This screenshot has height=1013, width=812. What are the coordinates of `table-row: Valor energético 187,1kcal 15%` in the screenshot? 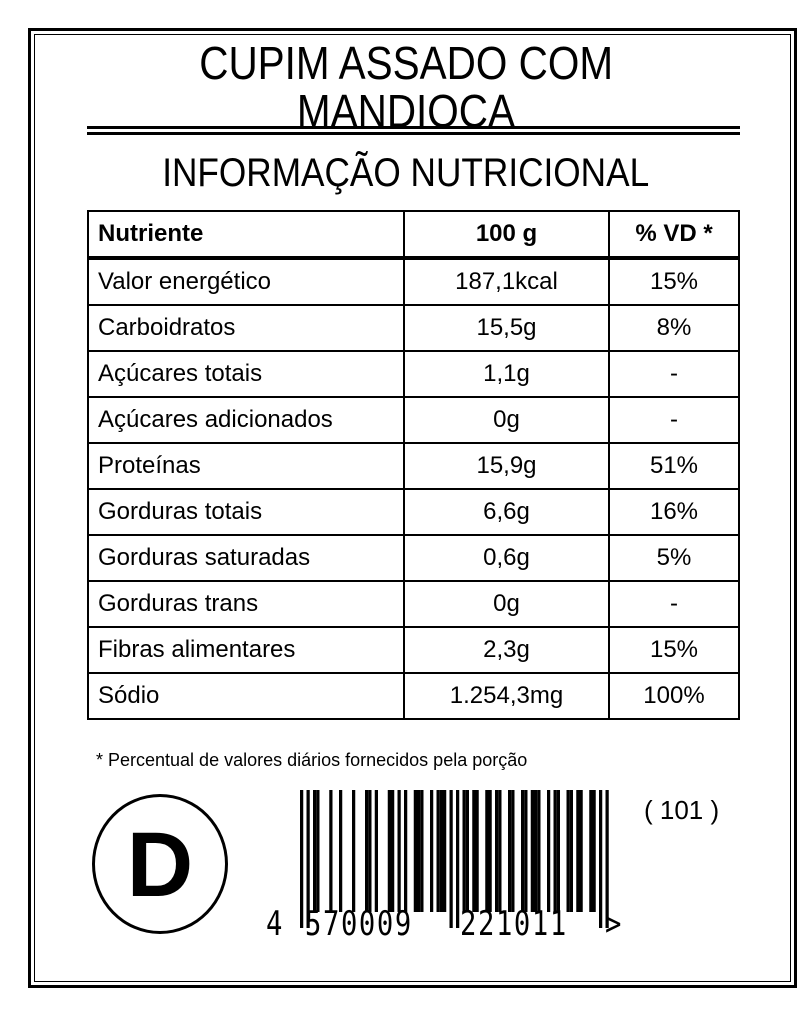 It's located at (413, 281).